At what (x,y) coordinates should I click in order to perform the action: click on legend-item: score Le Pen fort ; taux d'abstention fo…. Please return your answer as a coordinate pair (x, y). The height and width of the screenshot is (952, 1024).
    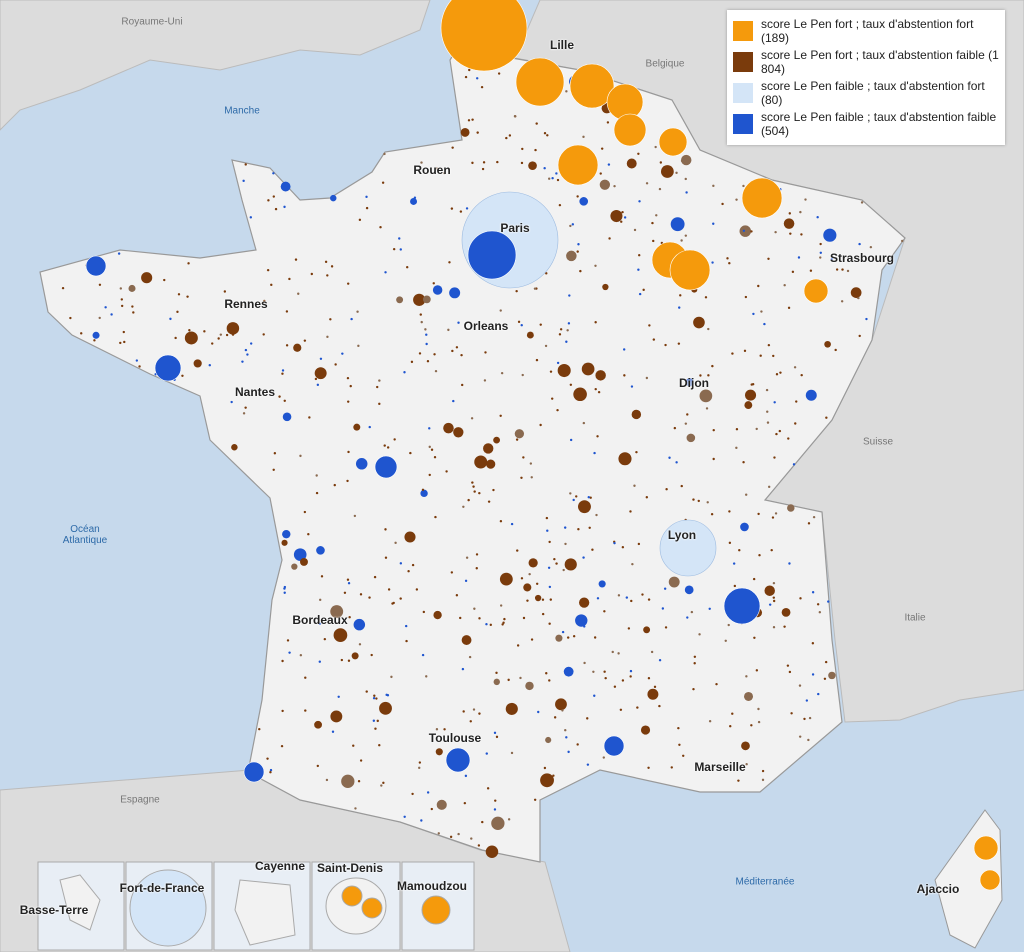
    Looking at the image, I should click on (866, 31).